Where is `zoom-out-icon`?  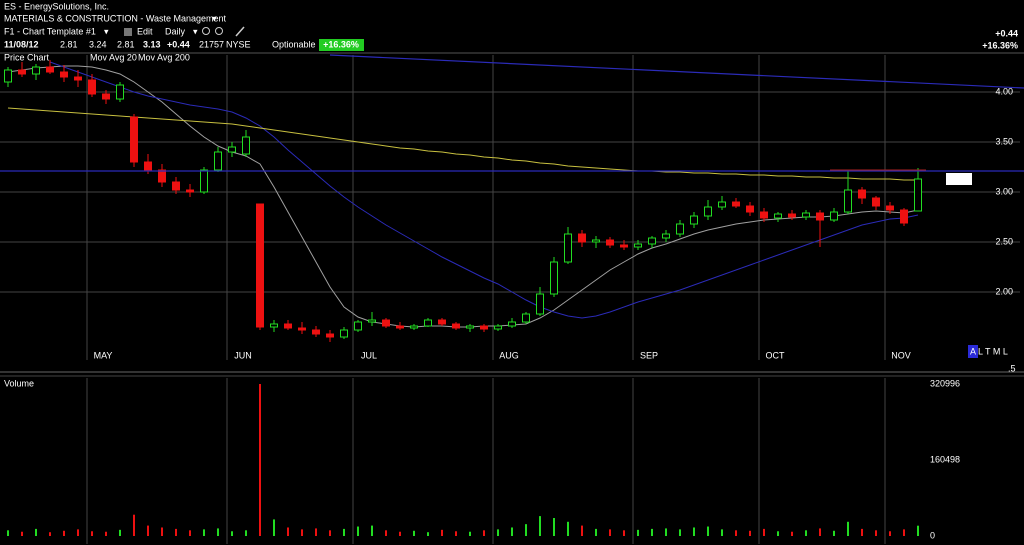 zoom-out-icon is located at coordinates (219, 31).